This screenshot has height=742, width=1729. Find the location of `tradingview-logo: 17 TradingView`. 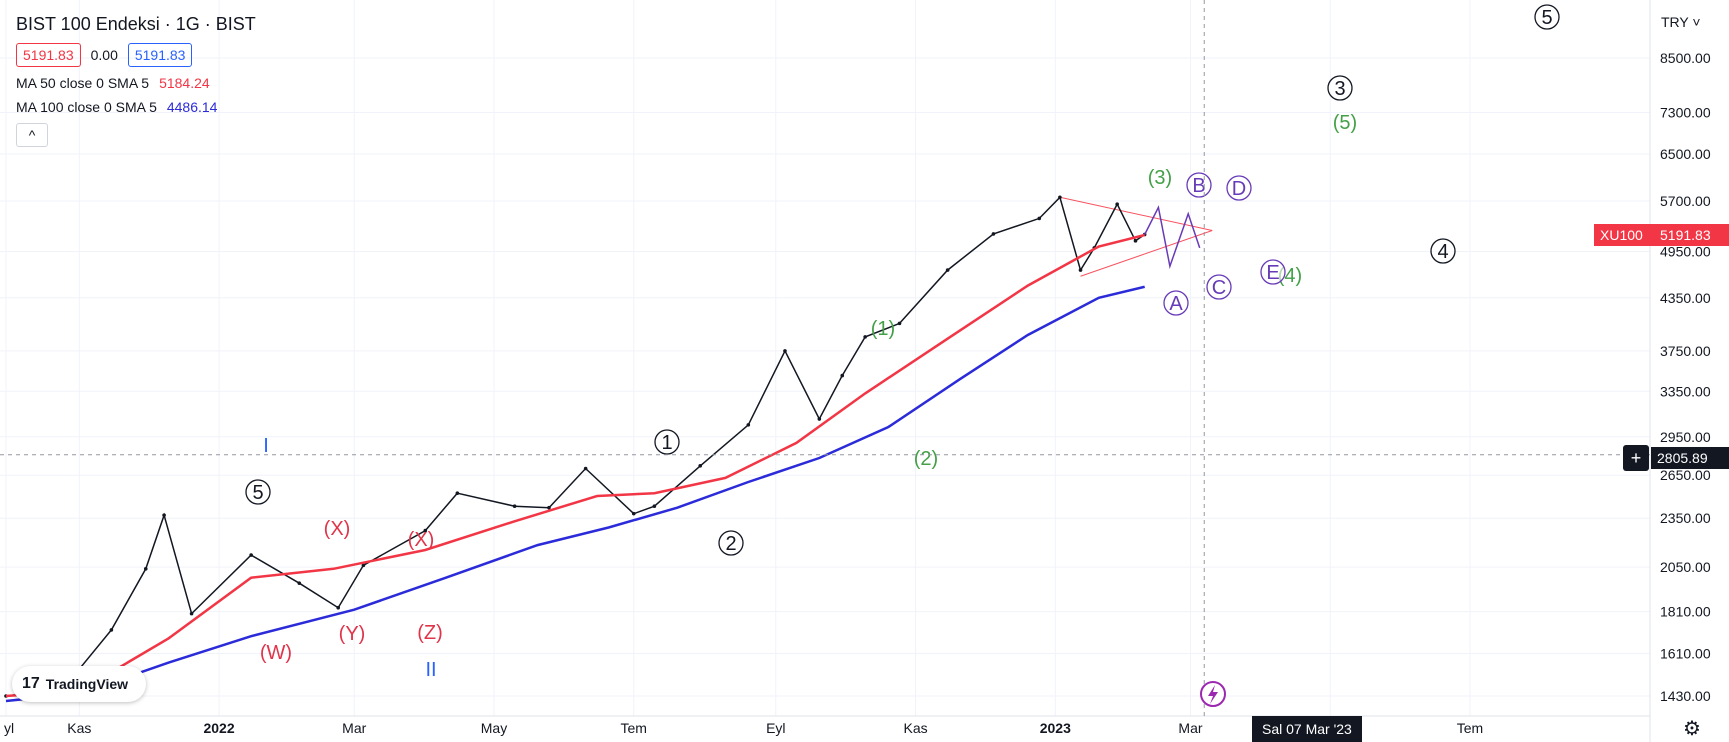

tradingview-logo: 17 TradingView is located at coordinates (79, 684).